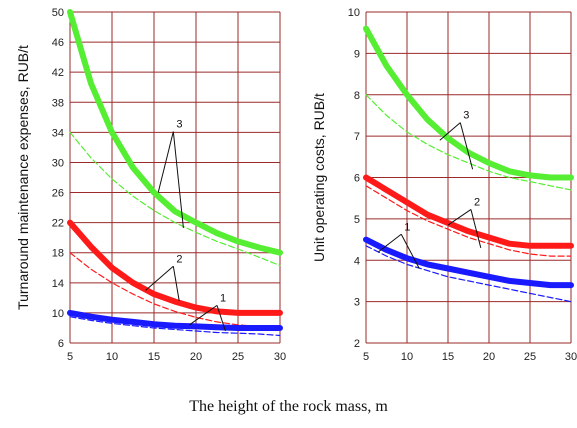 This screenshot has height=428, width=577. I want to click on y-tick-label: 18, so click(58, 254).